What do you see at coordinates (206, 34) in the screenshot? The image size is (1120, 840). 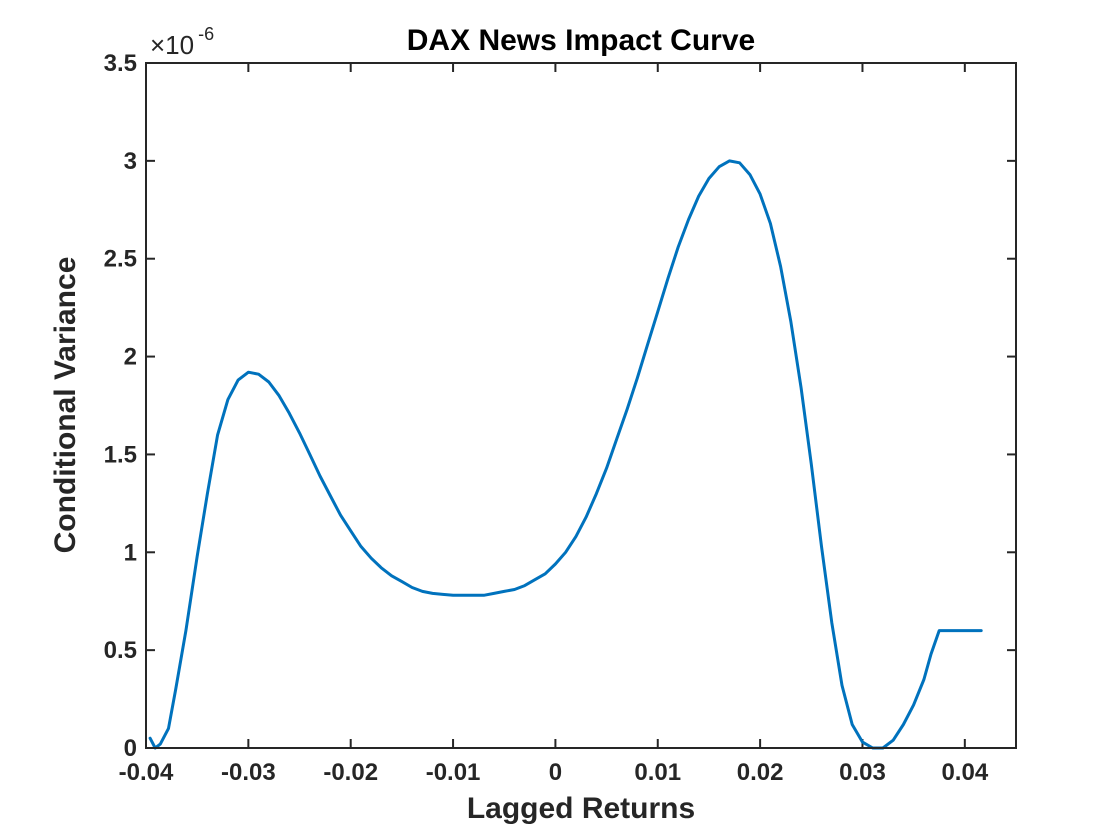 I see `y-multiplier-exponent: -6` at bounding box center [206, 34].